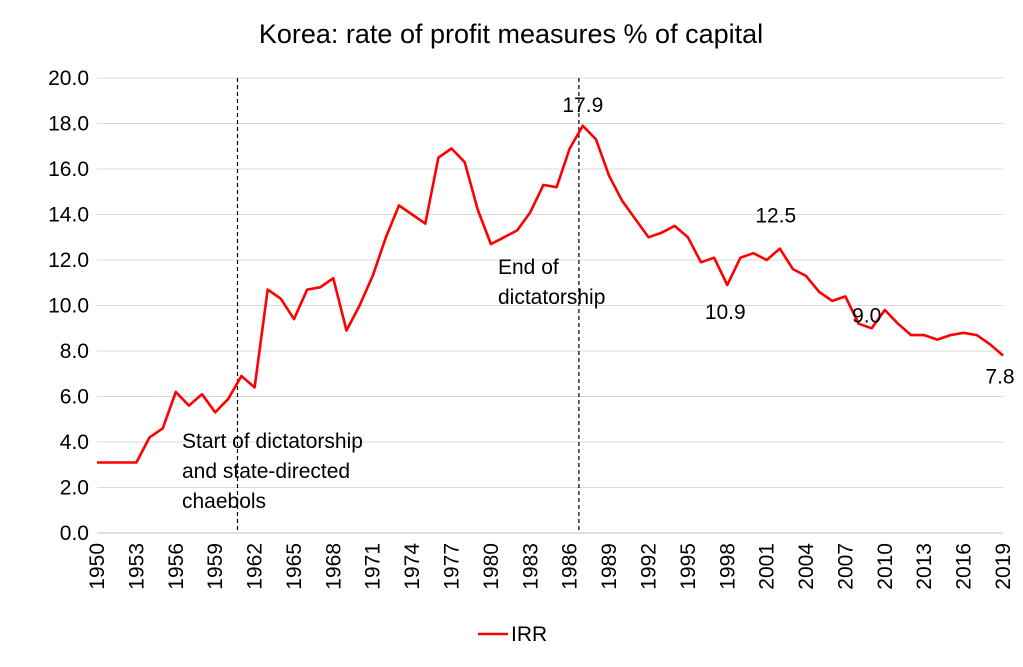 The image size is (1023, 667). What do you see at coordinates (648, 566) in the screenshot?
I see `x-tick-label: 1992` at bounding box center [648, 566].